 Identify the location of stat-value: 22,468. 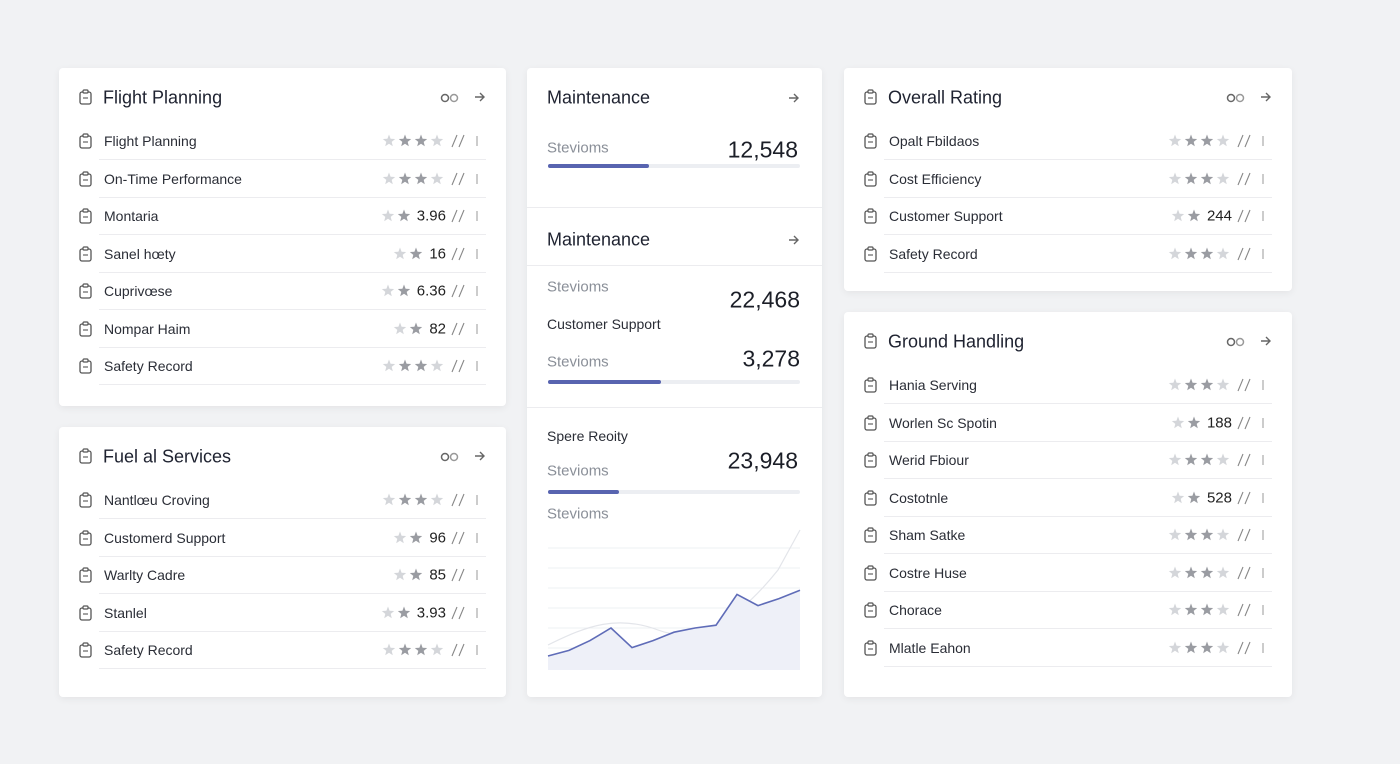
(764, 299).